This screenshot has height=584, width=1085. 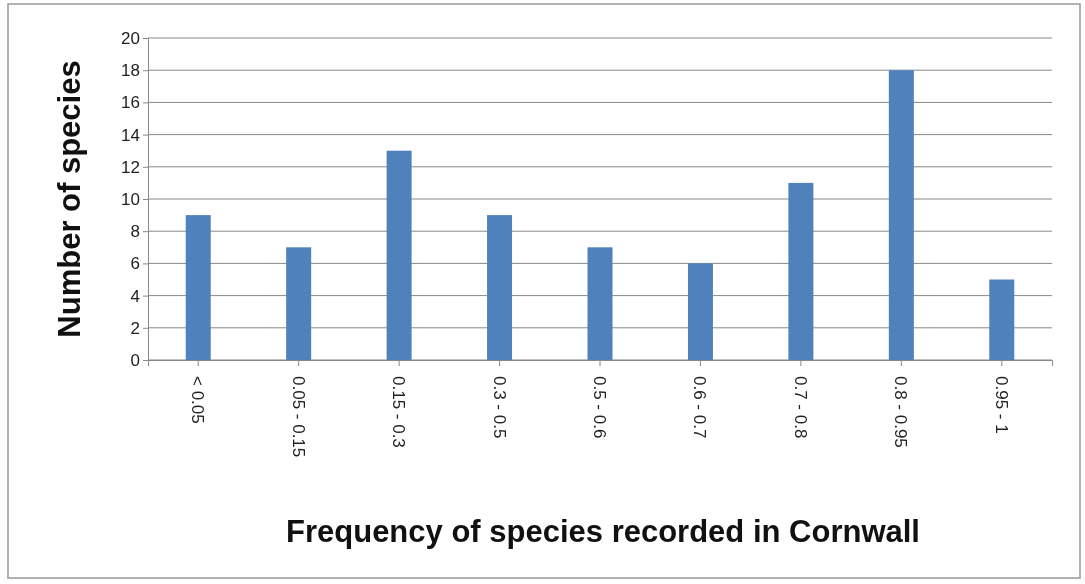 What do you see at coordinates (499, 407) in the screenshot?
I see `x-tick-label: 0.3 - 0.5` at bounding box center [499, 407].